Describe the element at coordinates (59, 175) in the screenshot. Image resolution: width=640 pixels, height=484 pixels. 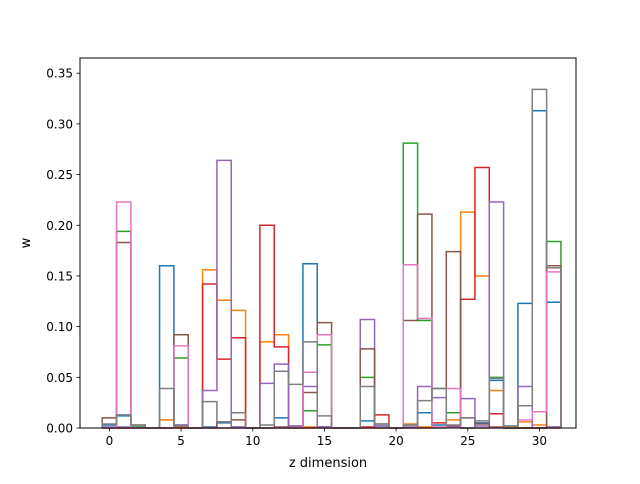
I see `y-tick-label: 0.25` at that location.